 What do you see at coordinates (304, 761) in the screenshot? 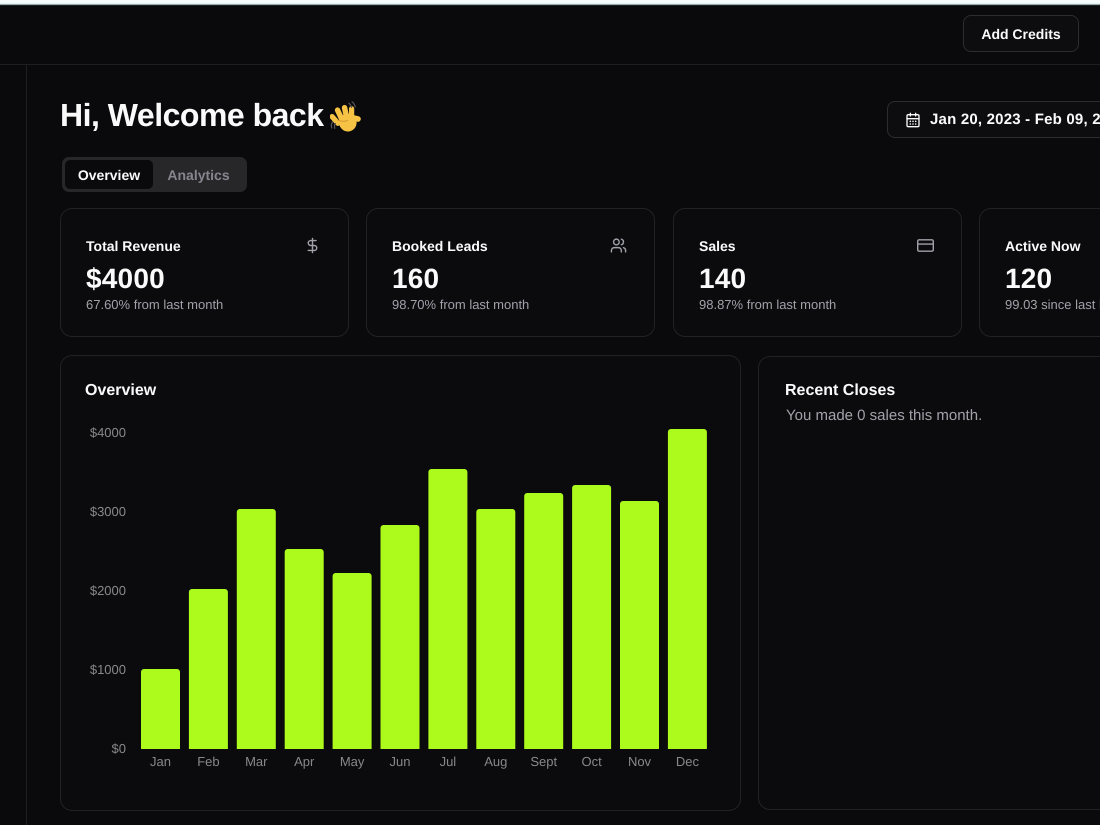
I see `svg-text: Apr` at bounding box center [304, 761].